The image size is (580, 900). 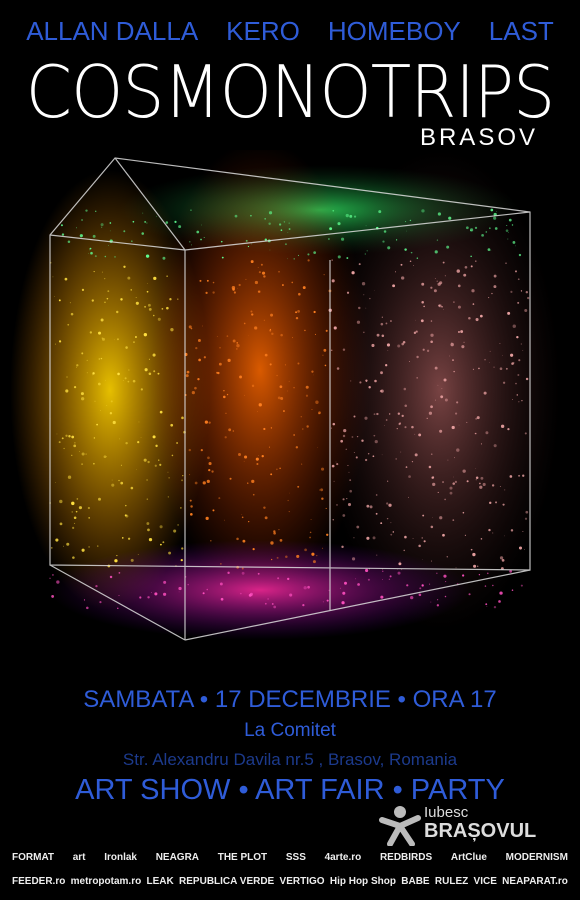 What do you see at coordinates (290, 790) in the screenshot?
I see `program: ART SHOW • ART FAIR • PARTY` at bounding box center [290, 790].